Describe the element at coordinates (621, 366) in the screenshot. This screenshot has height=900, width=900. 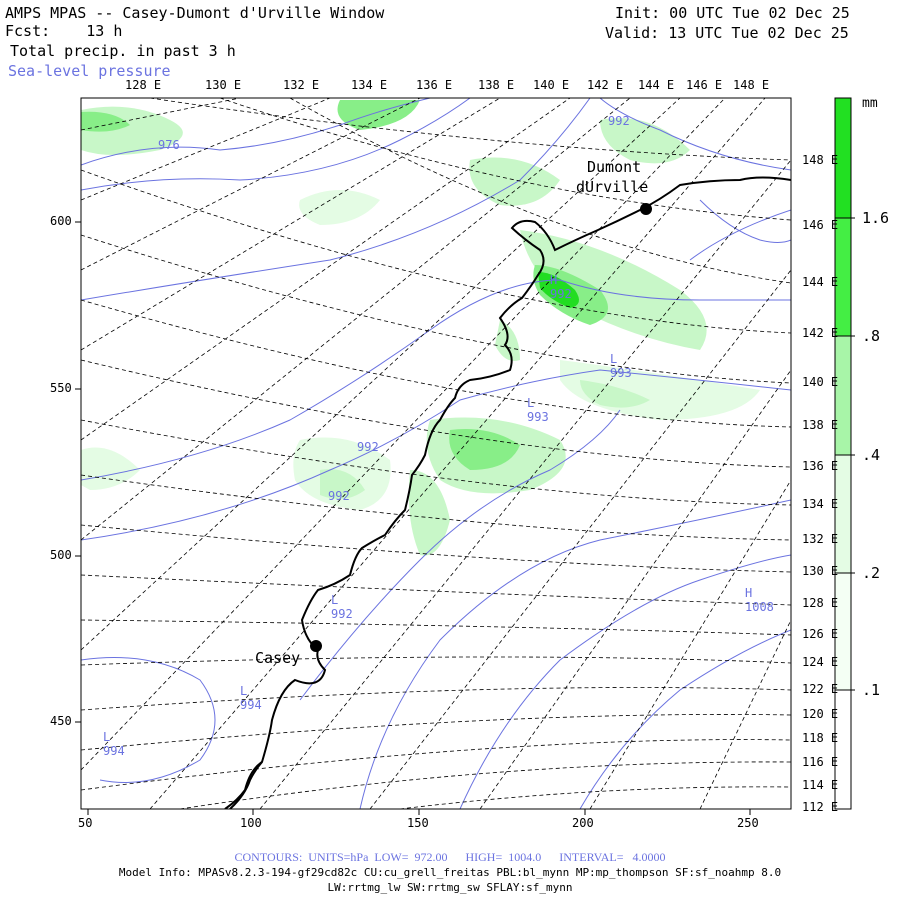
I see `pressure-label-low: L 993` at that location.